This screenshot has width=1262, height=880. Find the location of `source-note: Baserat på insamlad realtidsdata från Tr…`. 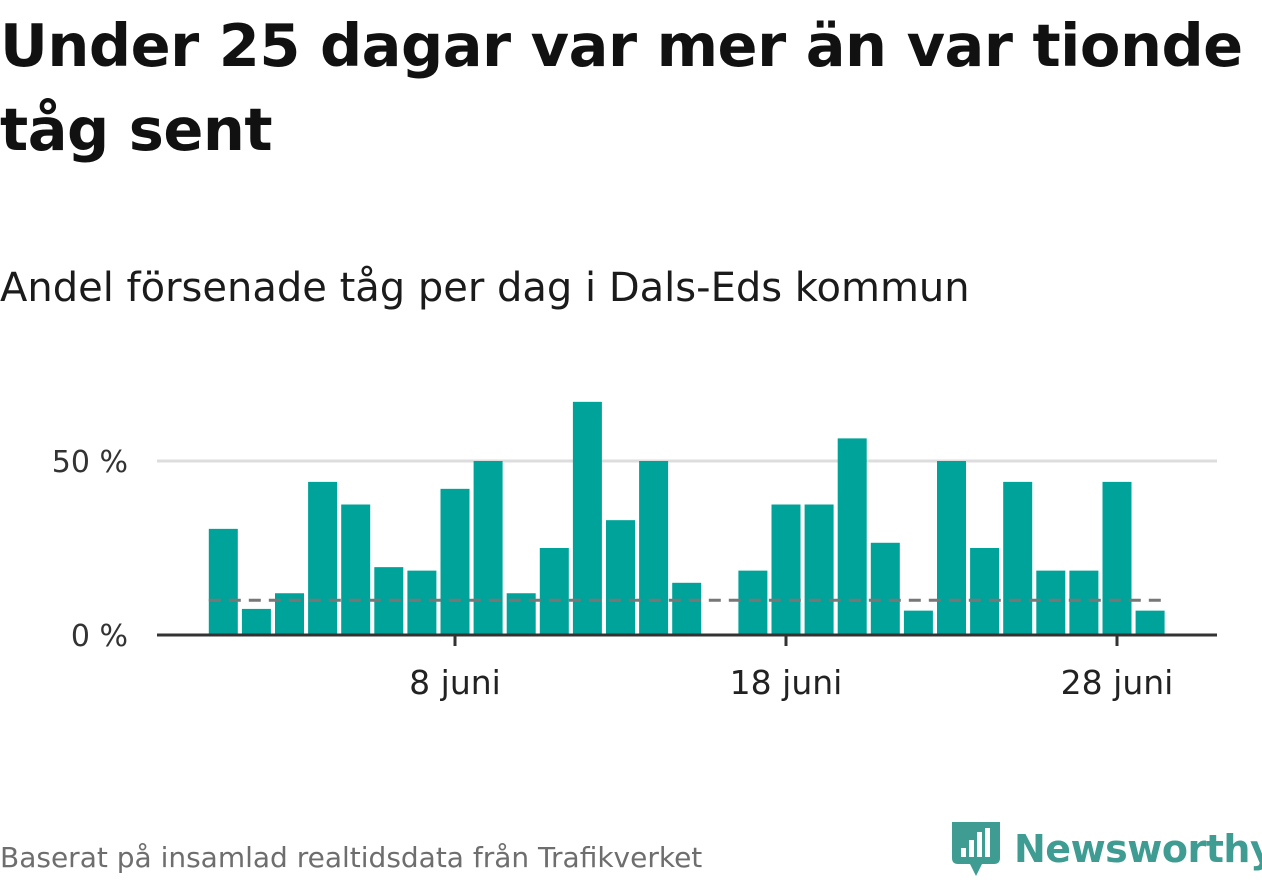

source-note: Baserat på insamlad realtidsdata från Tr… is located at coordinates (351, 857).